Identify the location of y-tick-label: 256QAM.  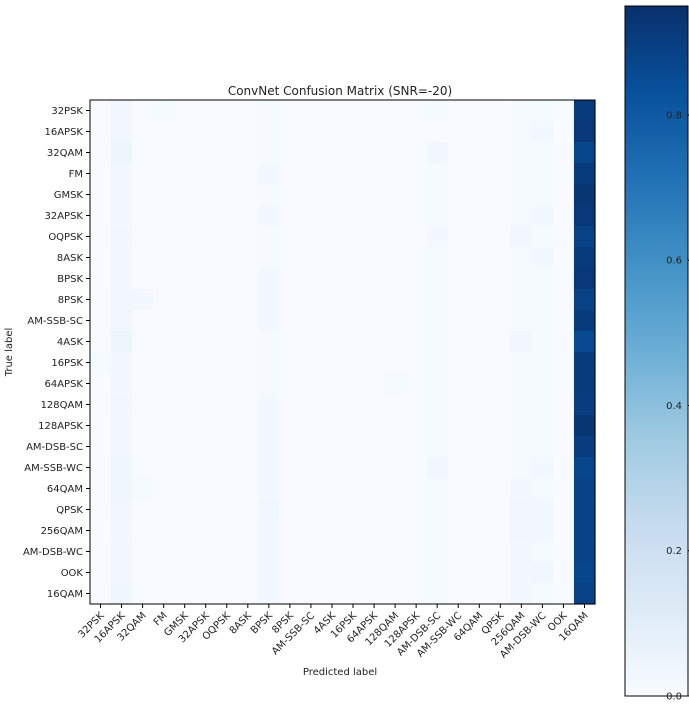
(62, 531).